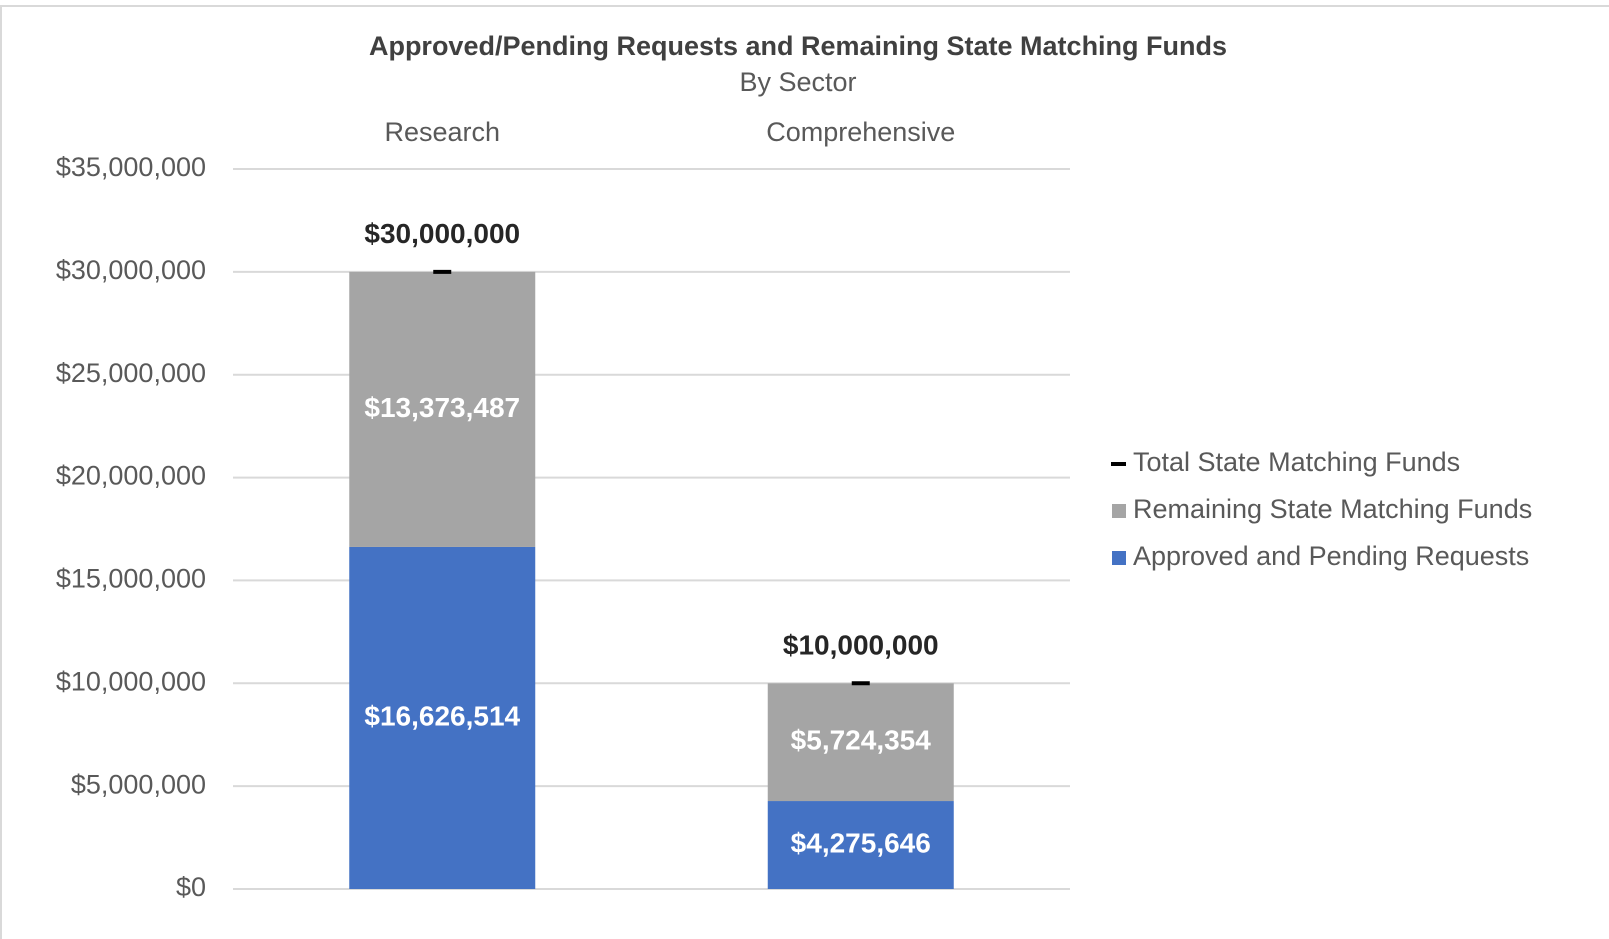 This screenshot has width=1609, height=939. Describe the element at coordinates (1332, 509) in the screenshot. I see `legend-label: Remaining State Matching Funds` at that location.